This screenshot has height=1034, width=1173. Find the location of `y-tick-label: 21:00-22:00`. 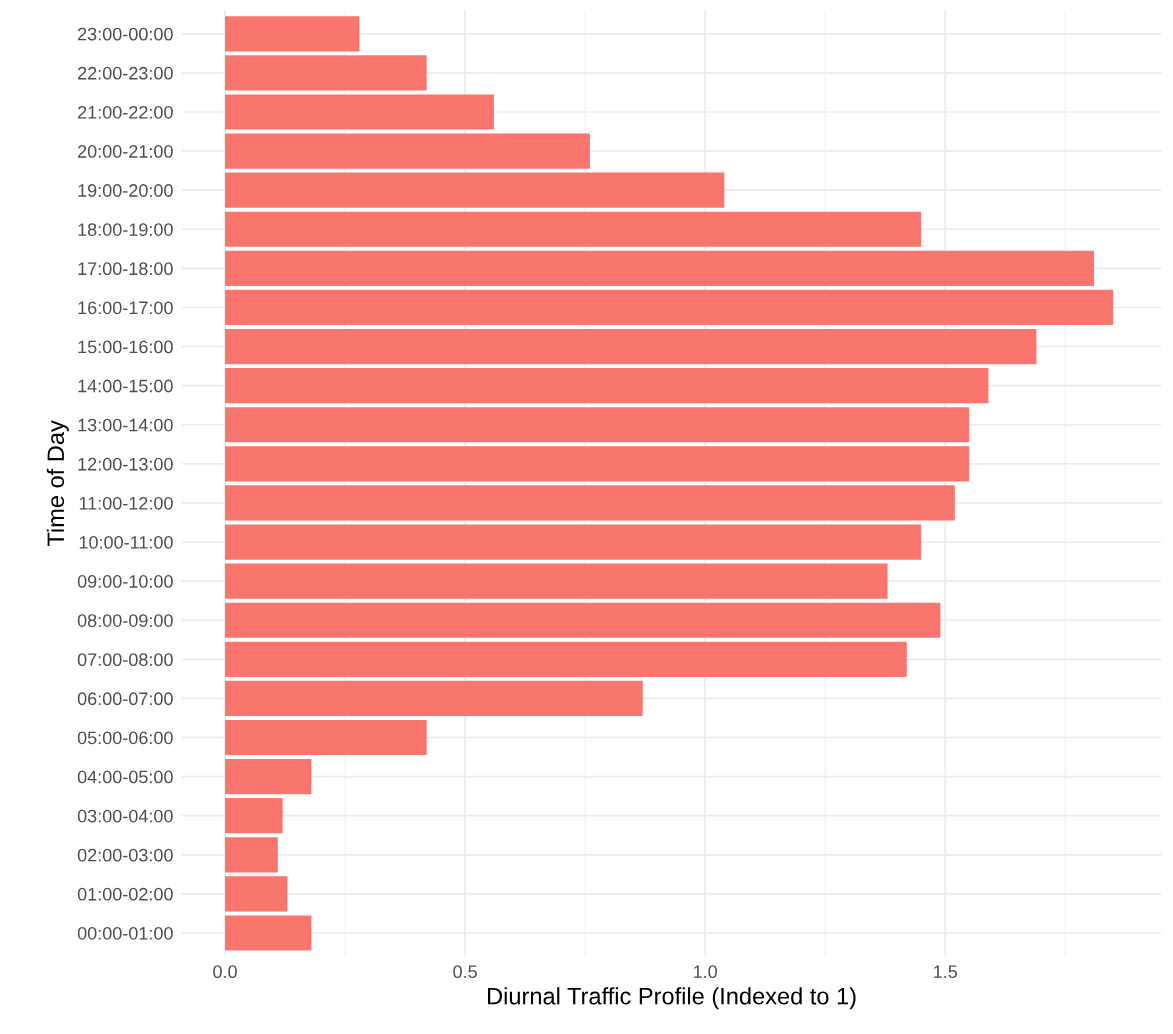

y-tick-label: 21:00-22:00 is located at coordinates (125, 112).